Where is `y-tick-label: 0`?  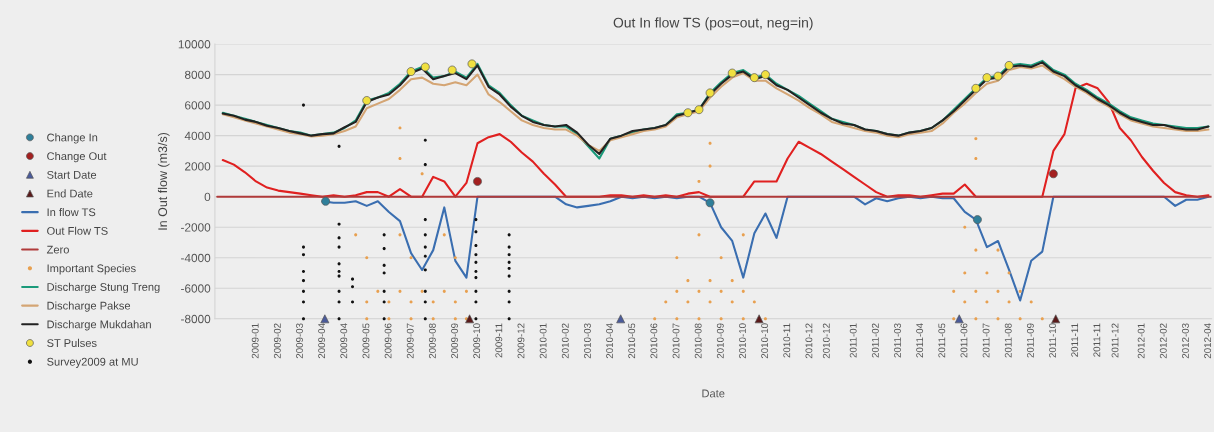 y-tick-label: 0 is located at coordinates (207, 197).